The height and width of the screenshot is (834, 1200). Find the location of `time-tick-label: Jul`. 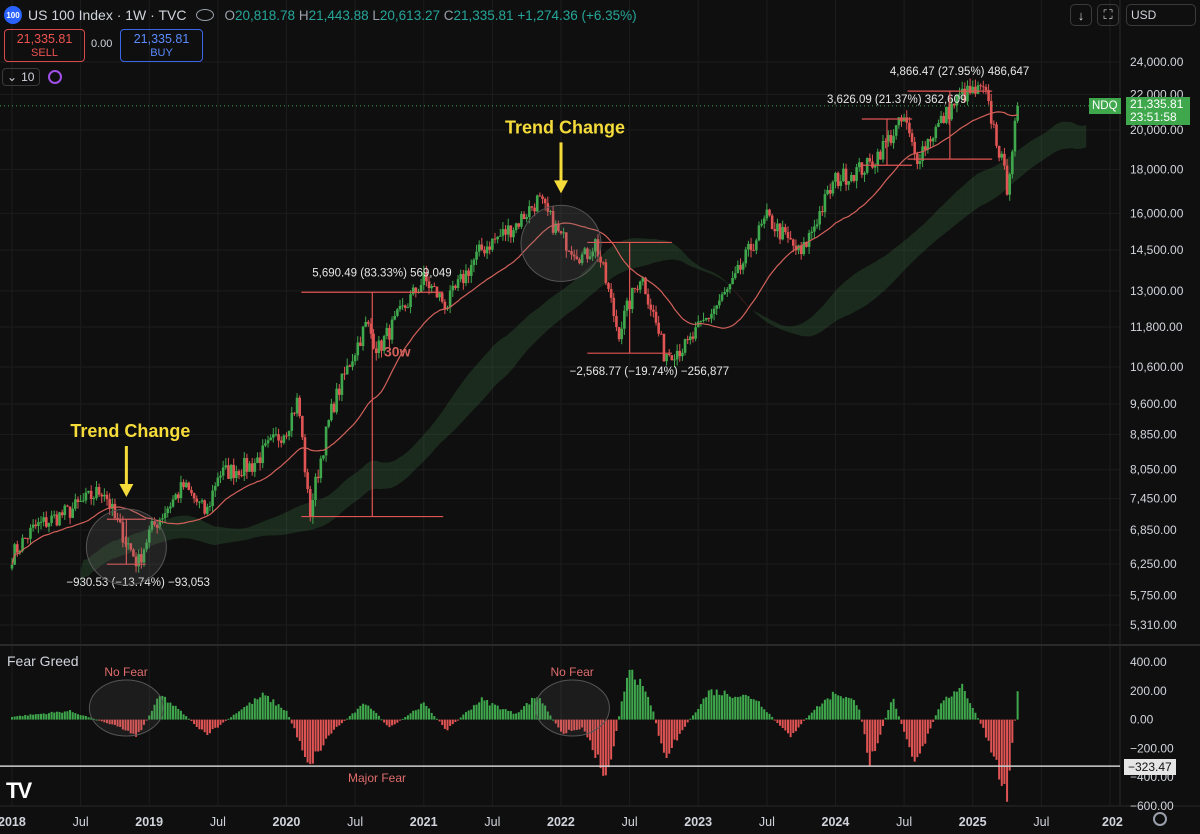

time-tick-label: Jul is located at coordinates (81, 822).